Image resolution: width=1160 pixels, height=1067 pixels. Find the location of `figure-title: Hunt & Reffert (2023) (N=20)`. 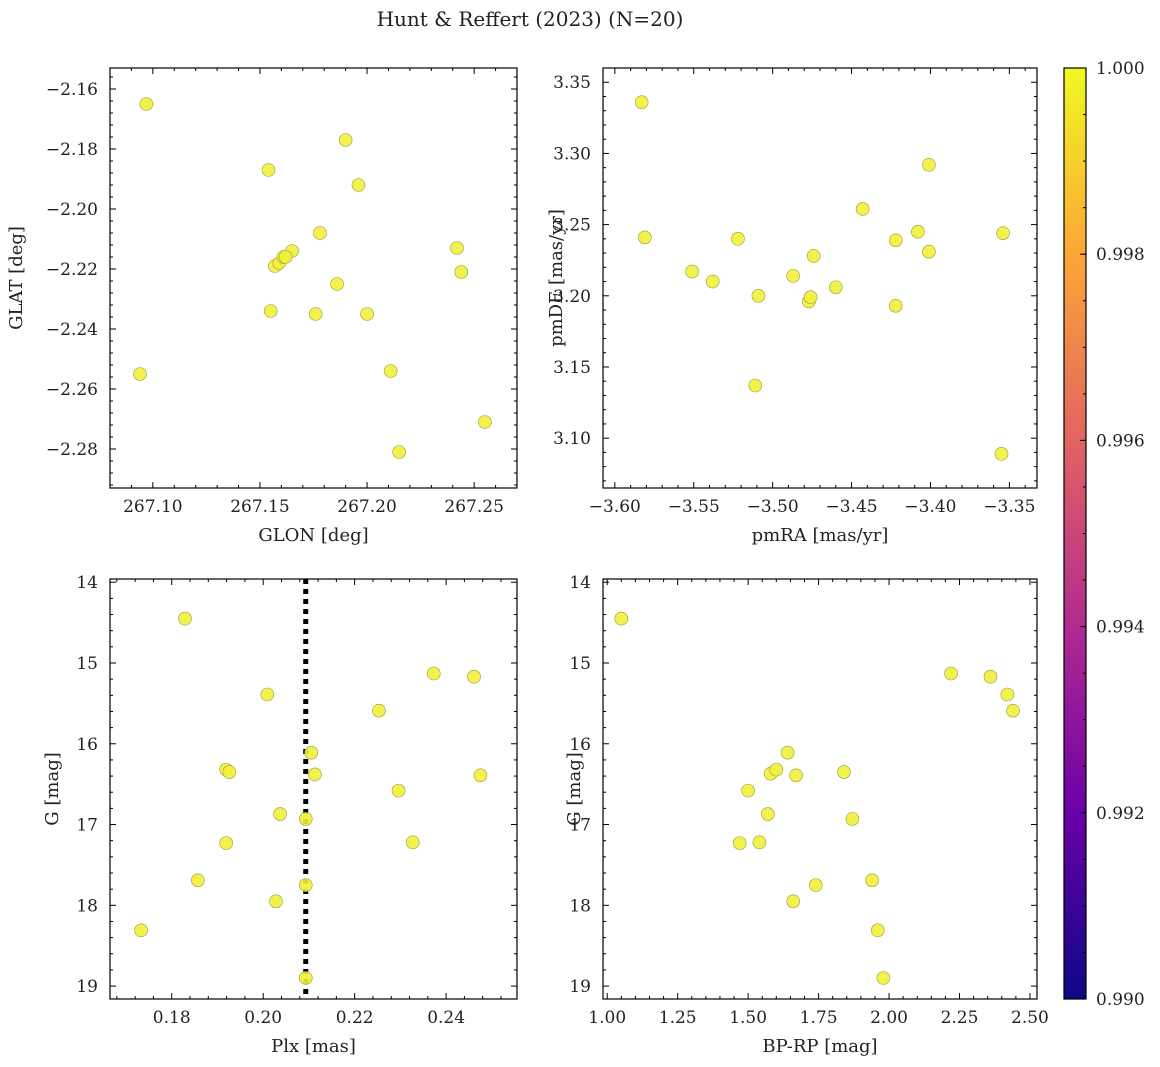

figure-title: Hunt & Reffert (2023) (N=20) is located at coordinates (530, 19).